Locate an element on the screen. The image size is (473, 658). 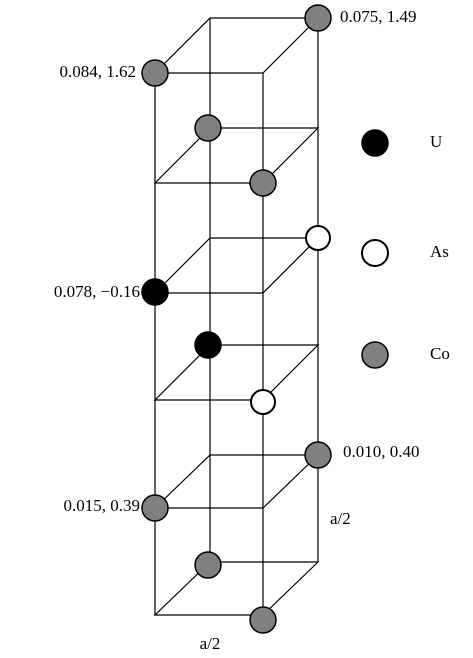
atom-label: 0.084, 1.62 is located at coordinates (98, 71).